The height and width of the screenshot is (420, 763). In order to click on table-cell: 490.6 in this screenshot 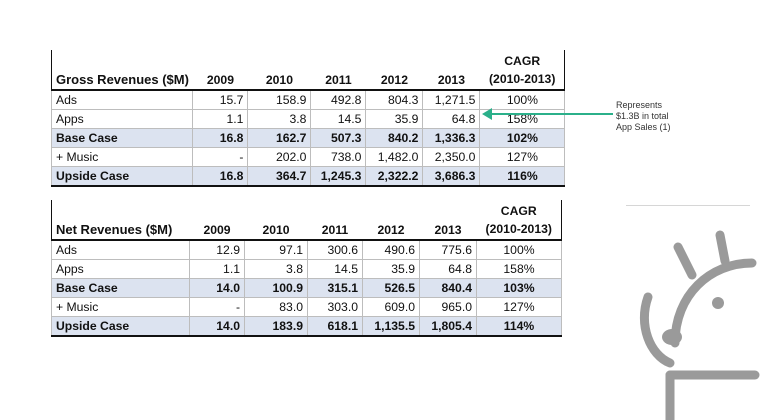, I will do `click(391, 249)`.